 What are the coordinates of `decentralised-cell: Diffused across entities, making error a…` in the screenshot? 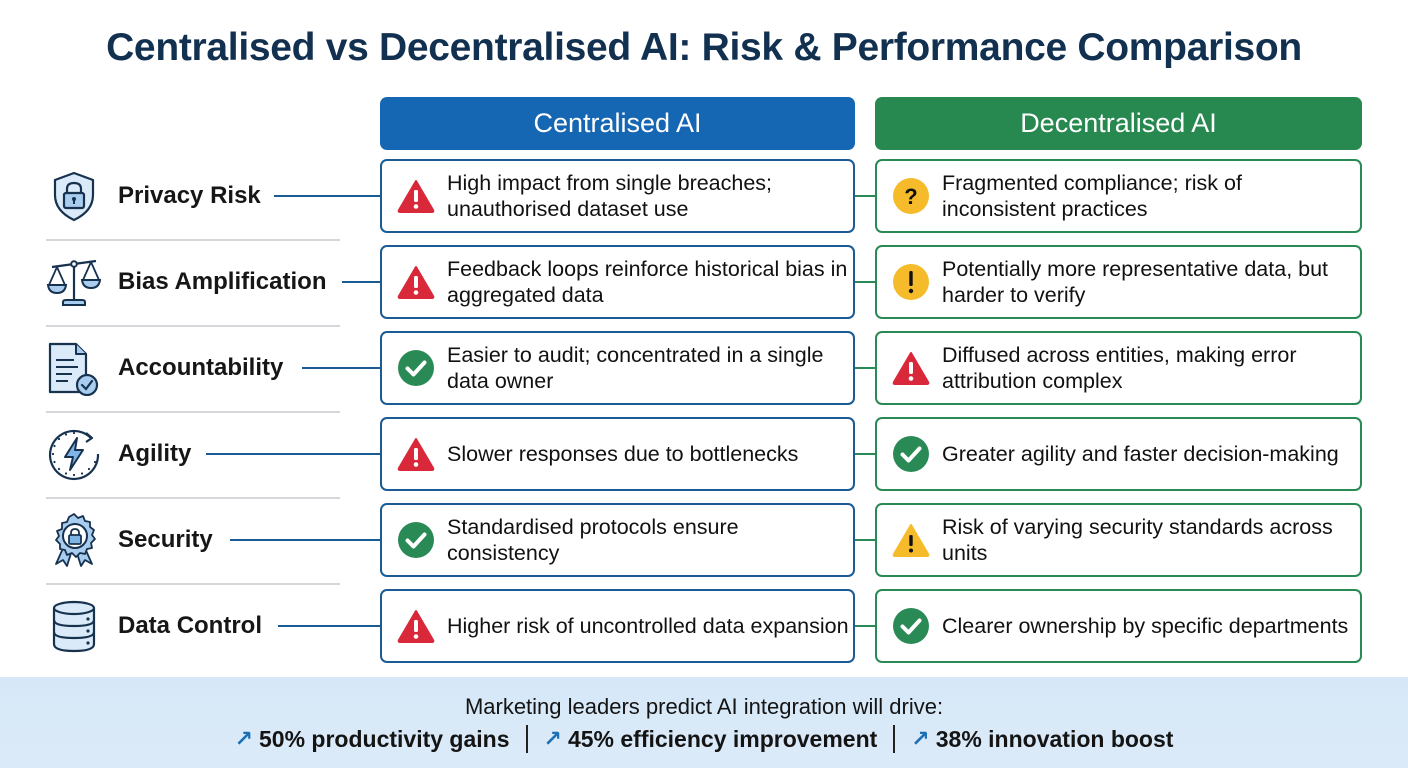 It's located at (1118, 368).